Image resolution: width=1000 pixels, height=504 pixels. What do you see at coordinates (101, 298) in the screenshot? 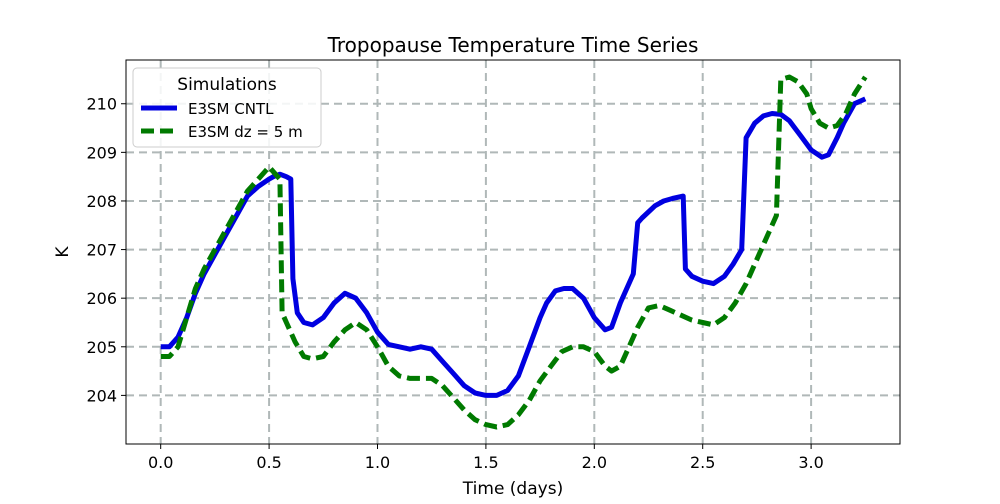
I see `y-tick-label: 206` at bounding box center [101, 298].